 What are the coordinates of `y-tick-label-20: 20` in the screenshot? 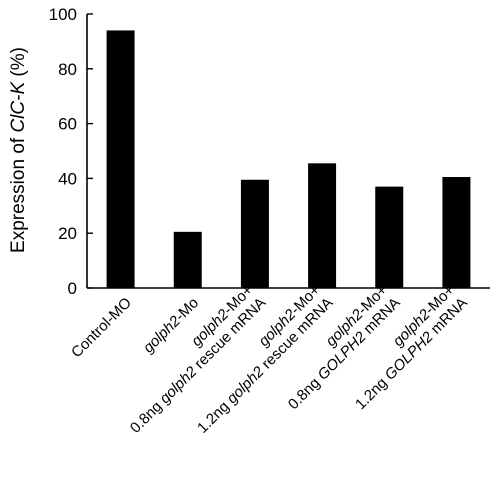 It's located at (67, 233).